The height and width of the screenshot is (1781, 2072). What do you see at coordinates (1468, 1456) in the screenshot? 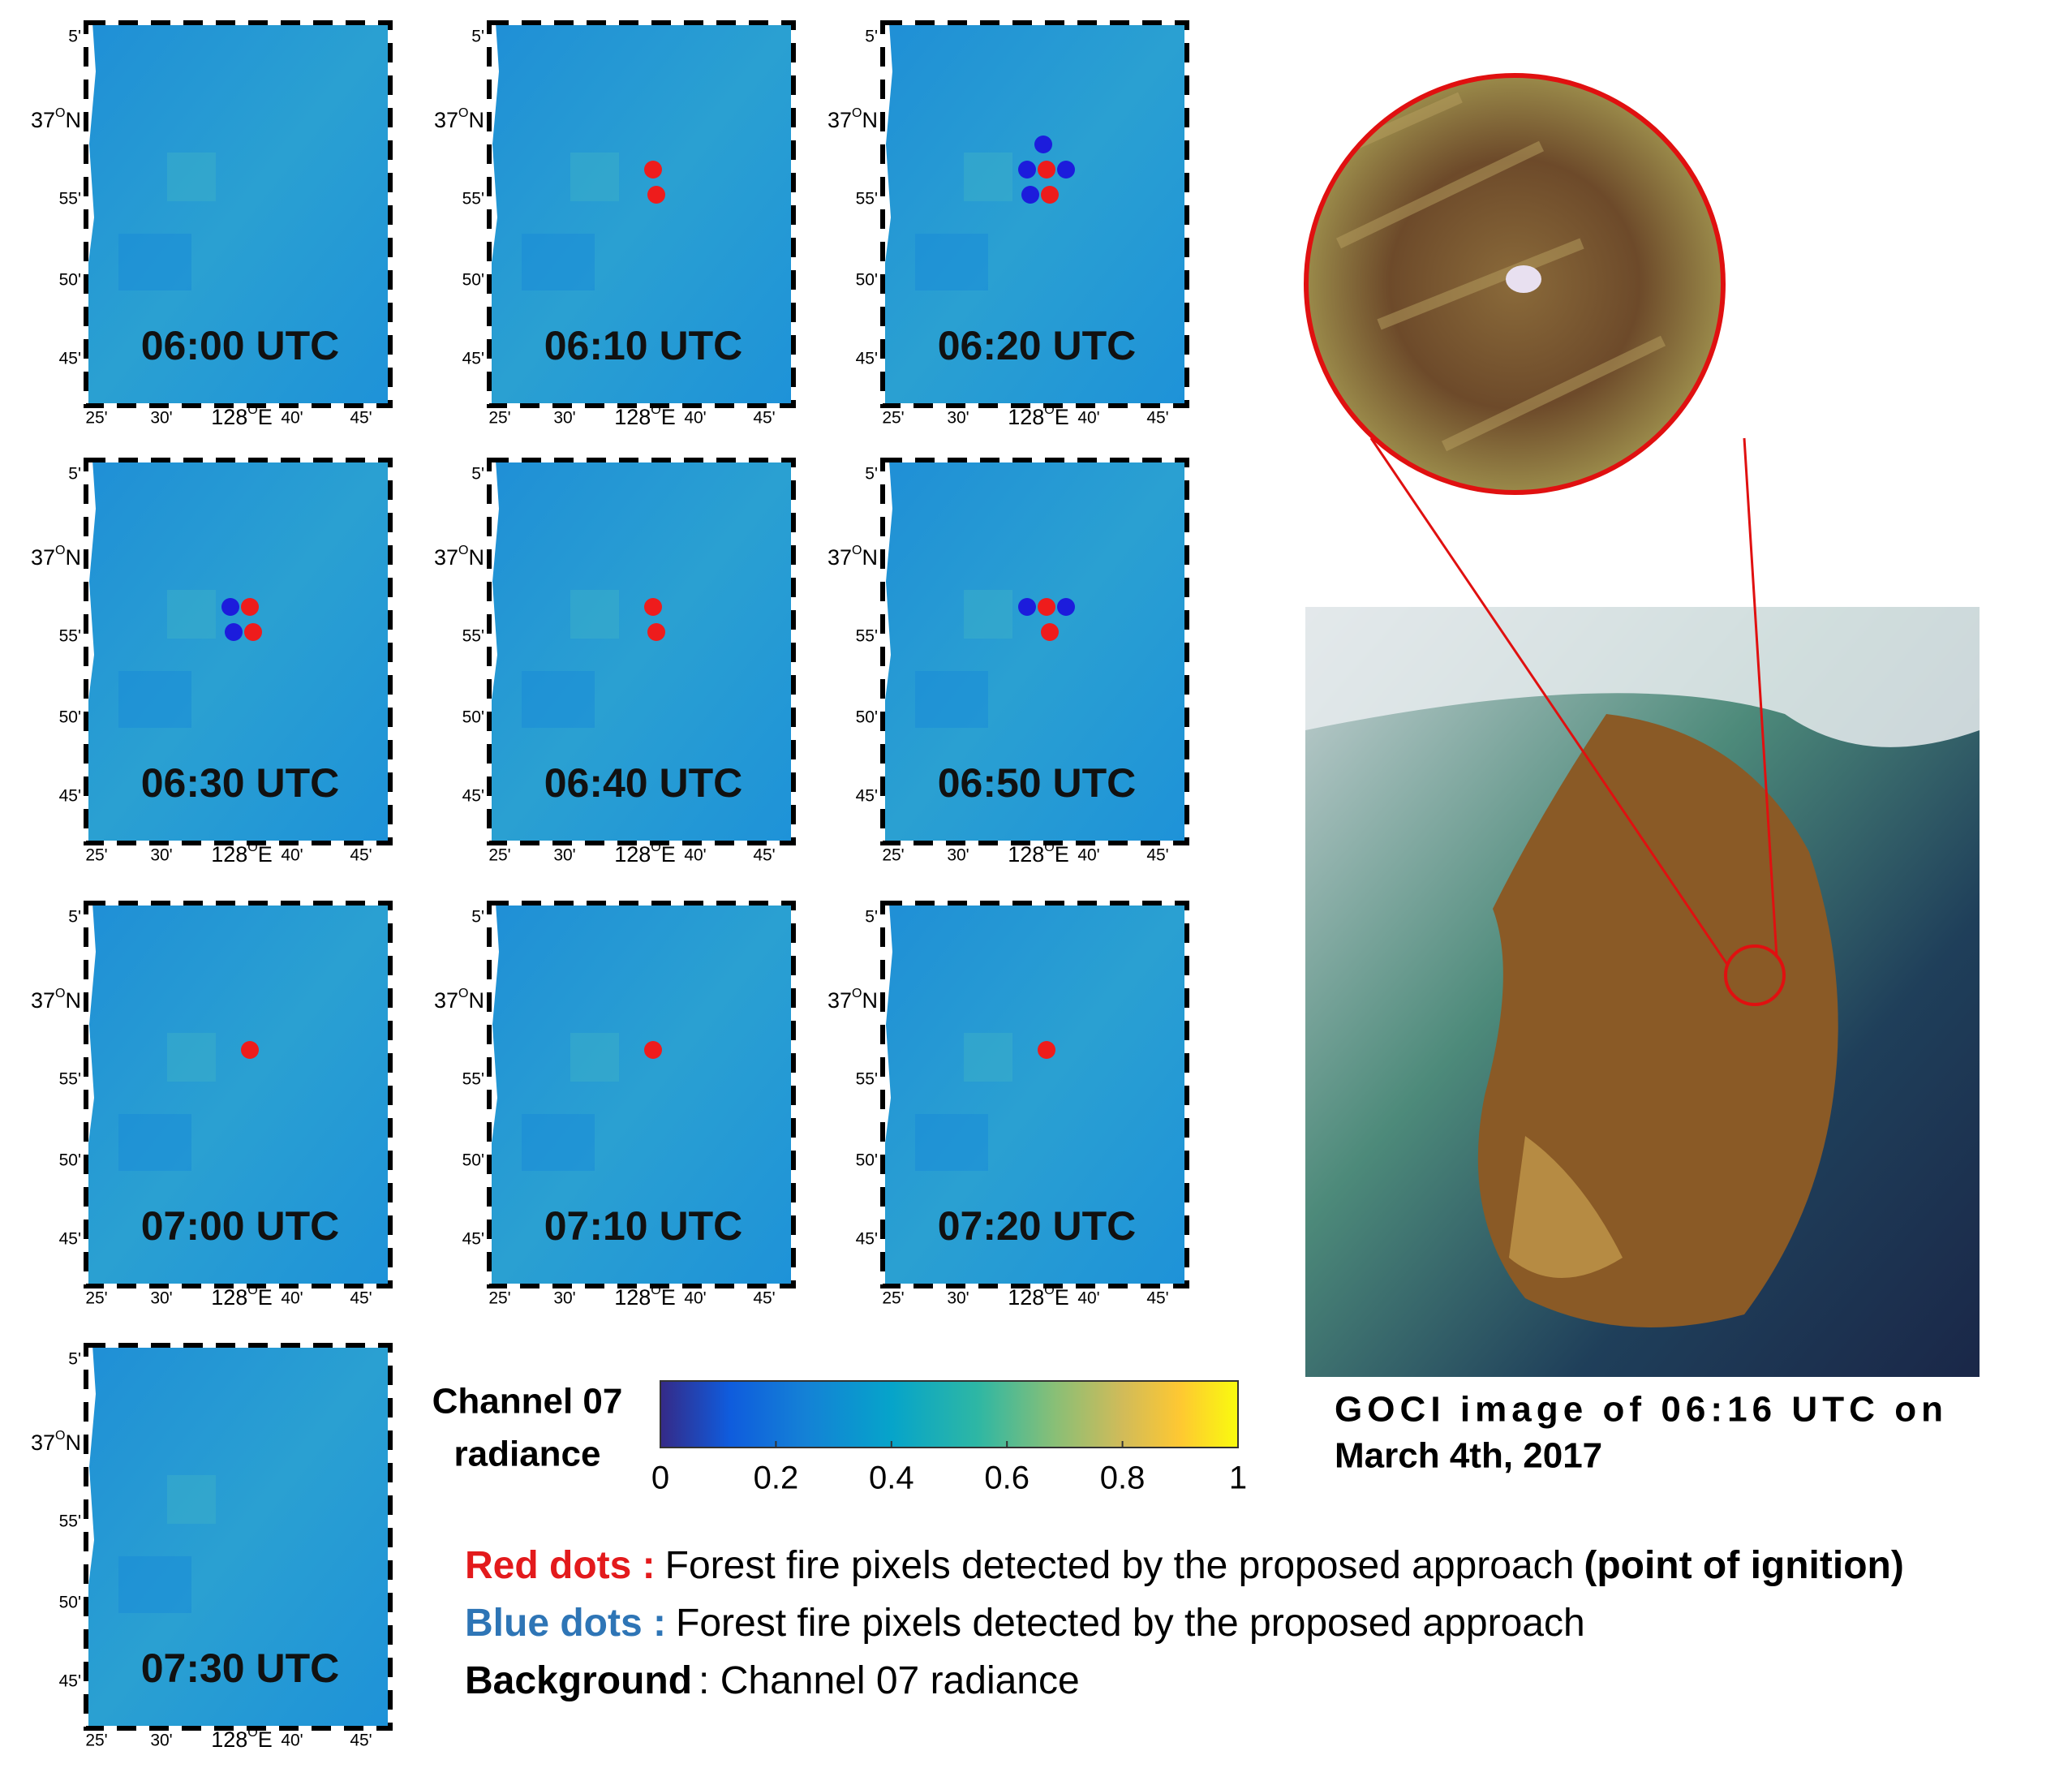
I see `image-caption: March 4th, 2017` at bounding box center [1468, 1456].